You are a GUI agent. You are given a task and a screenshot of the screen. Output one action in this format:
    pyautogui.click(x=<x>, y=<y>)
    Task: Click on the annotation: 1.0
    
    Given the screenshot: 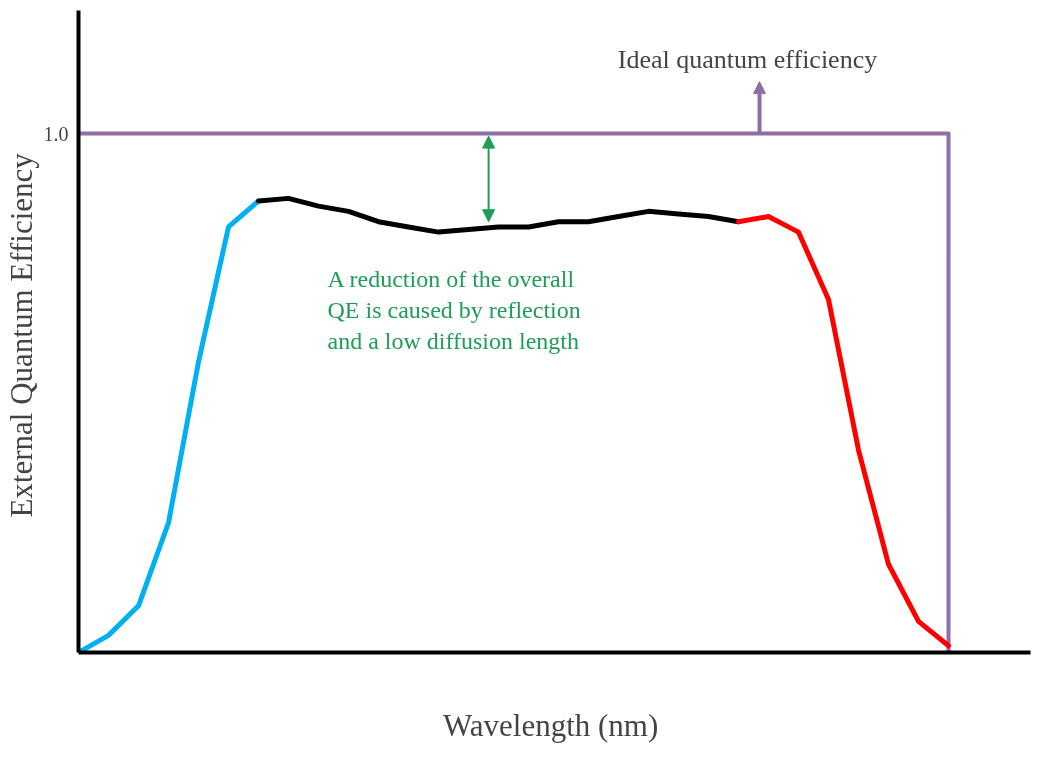 What is the action you would take?
    pyautogui.click(x=56, y=133)
    